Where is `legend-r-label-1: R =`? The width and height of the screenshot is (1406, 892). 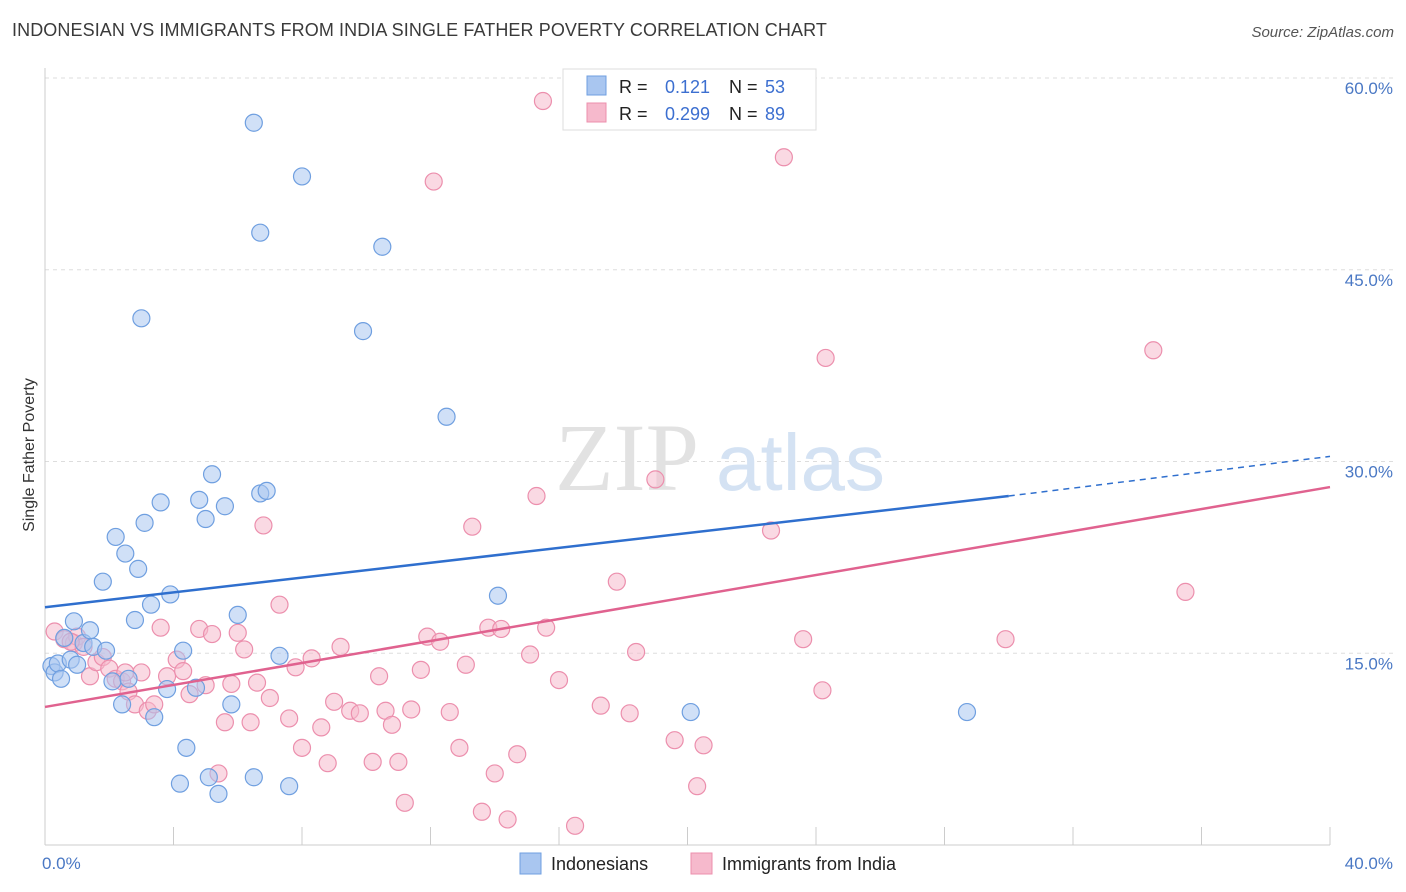
legend-r-label-1: R = is located at coordinates (633, 87).